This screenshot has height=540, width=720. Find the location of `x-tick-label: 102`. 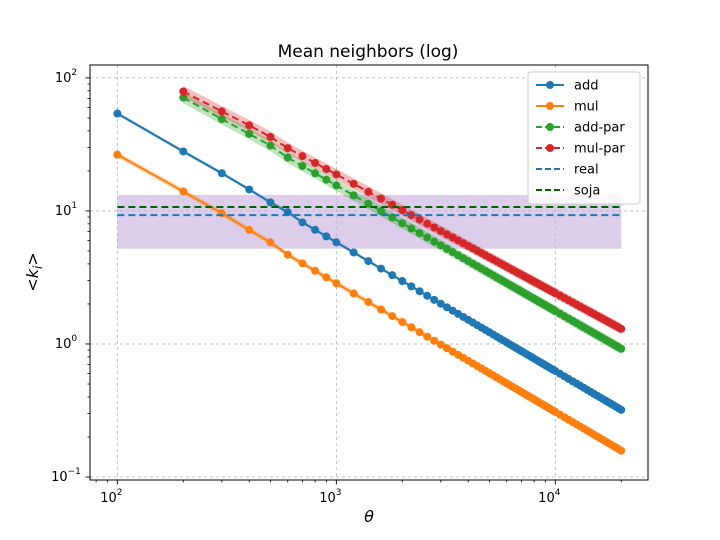

x-tick-label: 102 is located at coordinates (111, 497).